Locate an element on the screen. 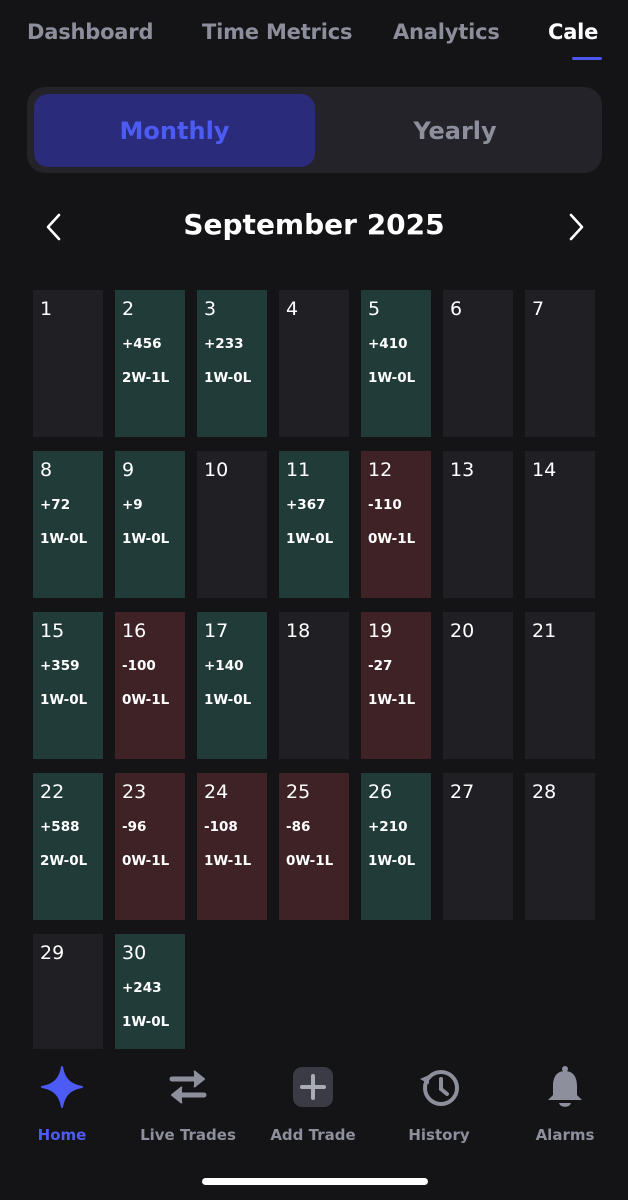 Image resolution: width=628 pixels, height=1200 pixels. next-month-button is located at coordinates (577, 227).